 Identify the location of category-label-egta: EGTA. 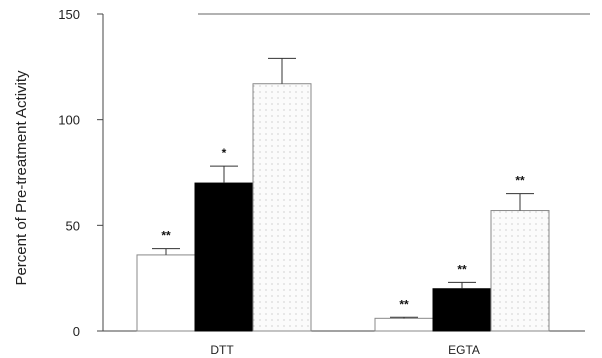
(464, 350).